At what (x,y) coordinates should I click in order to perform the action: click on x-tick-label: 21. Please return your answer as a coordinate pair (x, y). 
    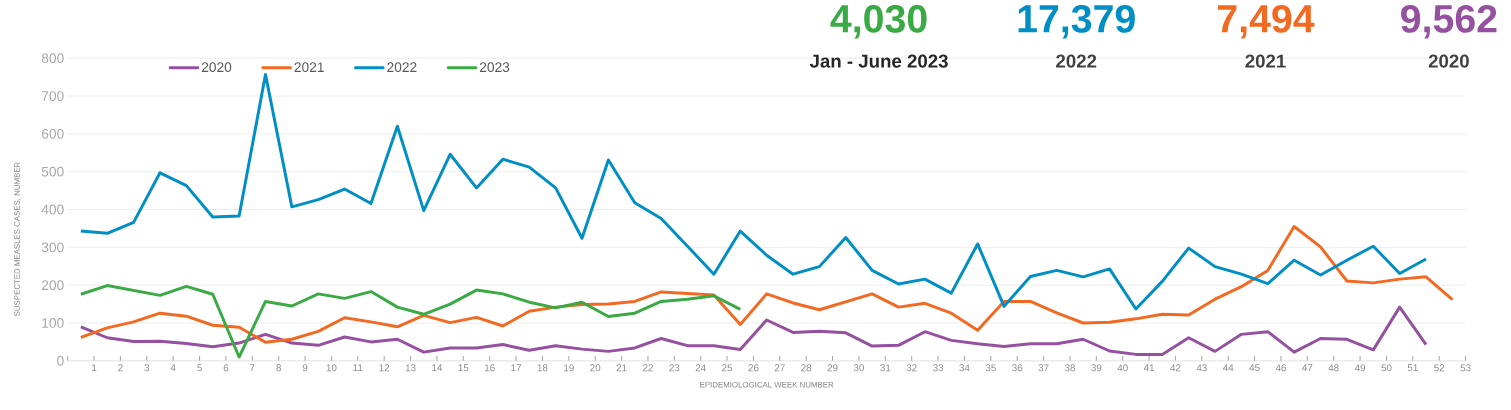
    Looking at the image, I should click on (621, 368).